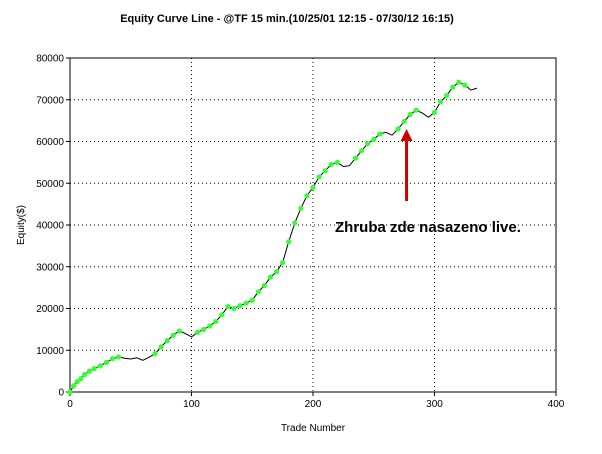 The image size is (602, 454). Describe the element at coordinates (70, 404) in the screenshot. I see `x-tick-label: 0` at that location.